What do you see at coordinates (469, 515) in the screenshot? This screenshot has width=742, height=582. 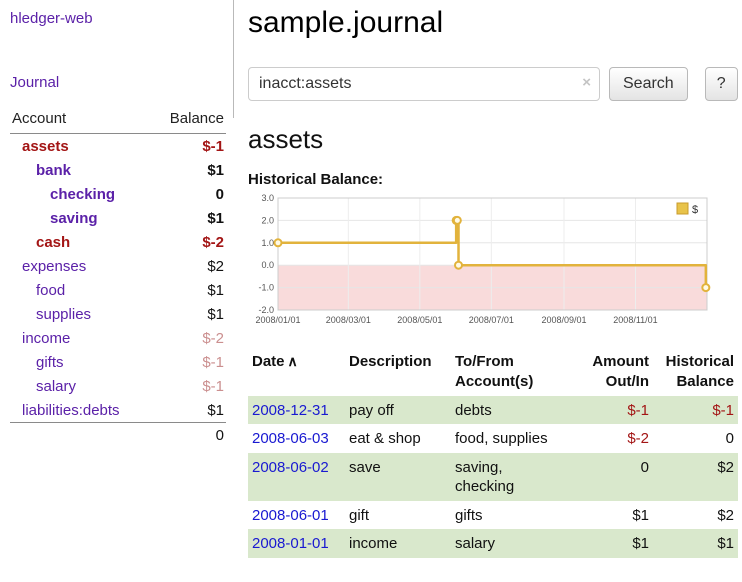 I see `transaction-account: gifts` at bounding box center [469, 515].